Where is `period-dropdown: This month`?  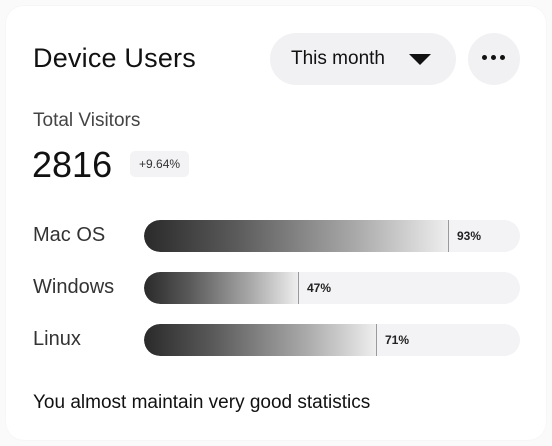 period-dropdown: This month is located at coordinates (363, 59).